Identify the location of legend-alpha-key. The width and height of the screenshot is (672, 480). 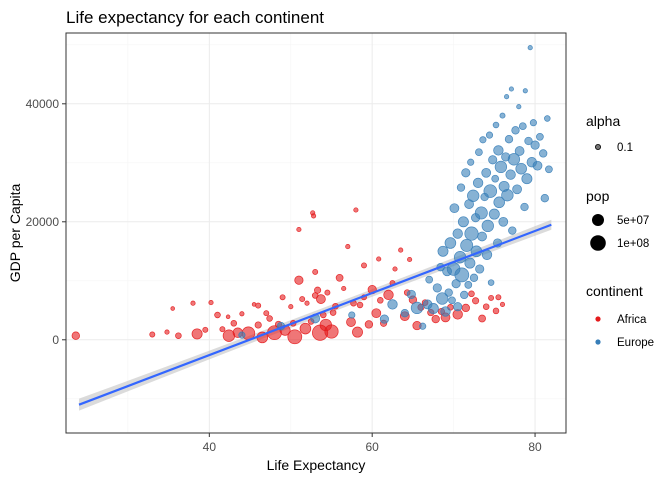
(598, 146).